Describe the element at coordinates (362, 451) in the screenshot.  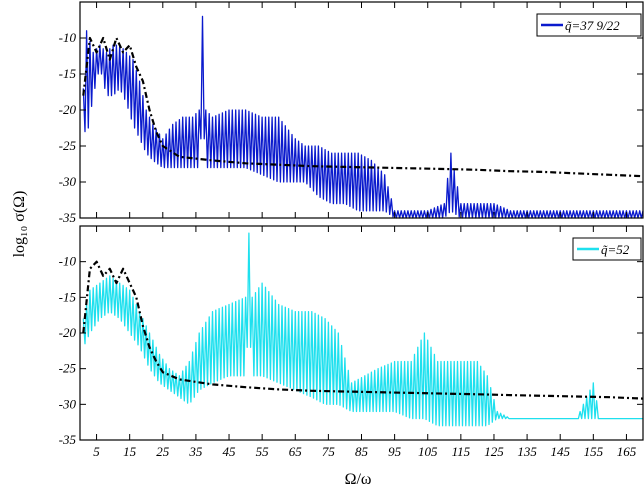
I see `x-tick-label: 85` at that location.